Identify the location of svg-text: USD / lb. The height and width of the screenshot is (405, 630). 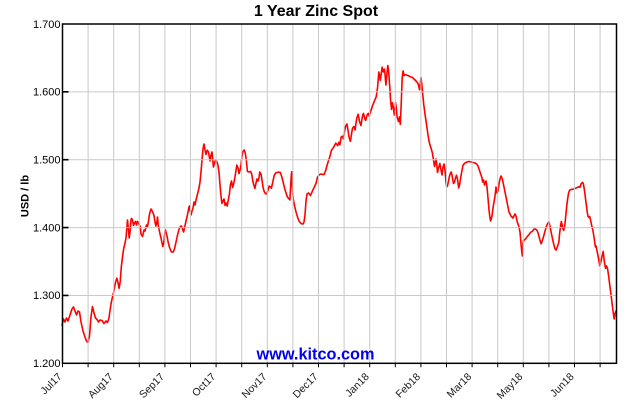
(26, 196).